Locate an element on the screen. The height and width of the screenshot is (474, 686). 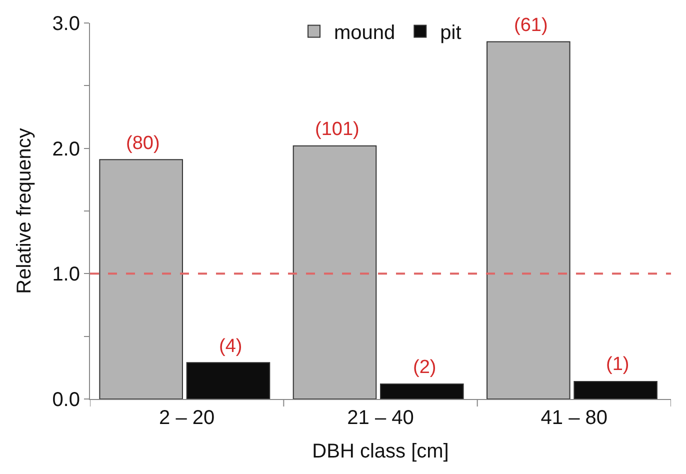
annotation: (1) is located at coordinates (618, 364).